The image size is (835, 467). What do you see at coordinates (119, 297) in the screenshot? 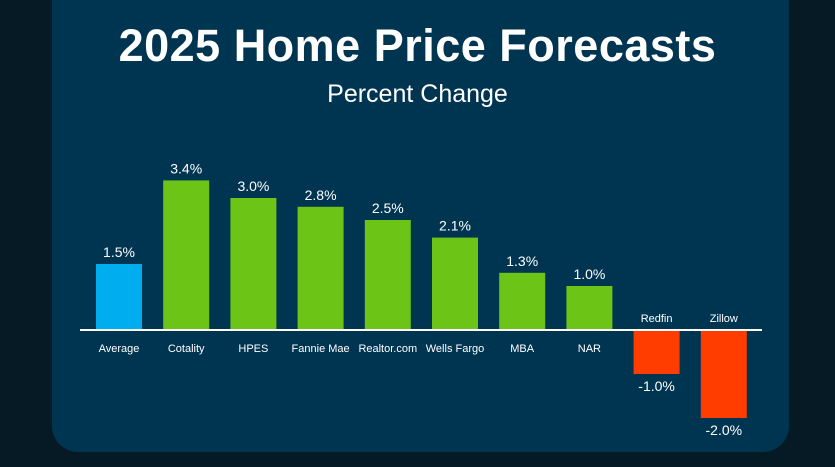
I see `bar-average` at bounding box center [119, 297].